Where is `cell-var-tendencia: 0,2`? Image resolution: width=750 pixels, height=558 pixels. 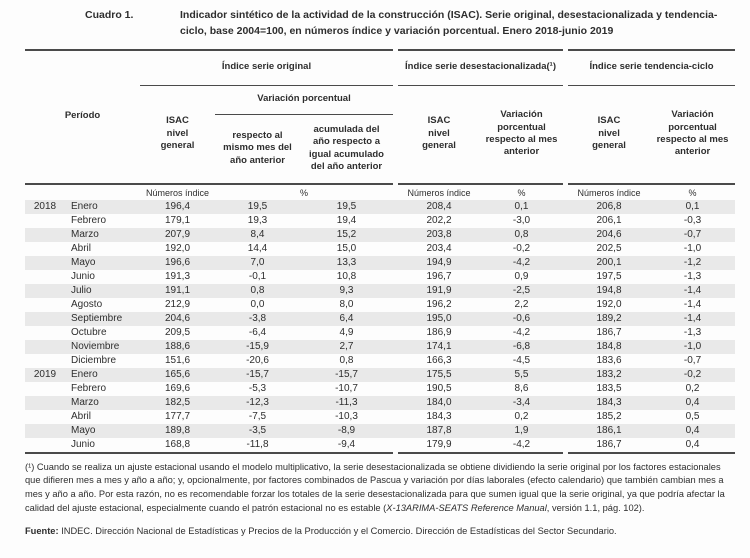
cell-var-tendencia: 0,2 is located at coordinates (692, 388).